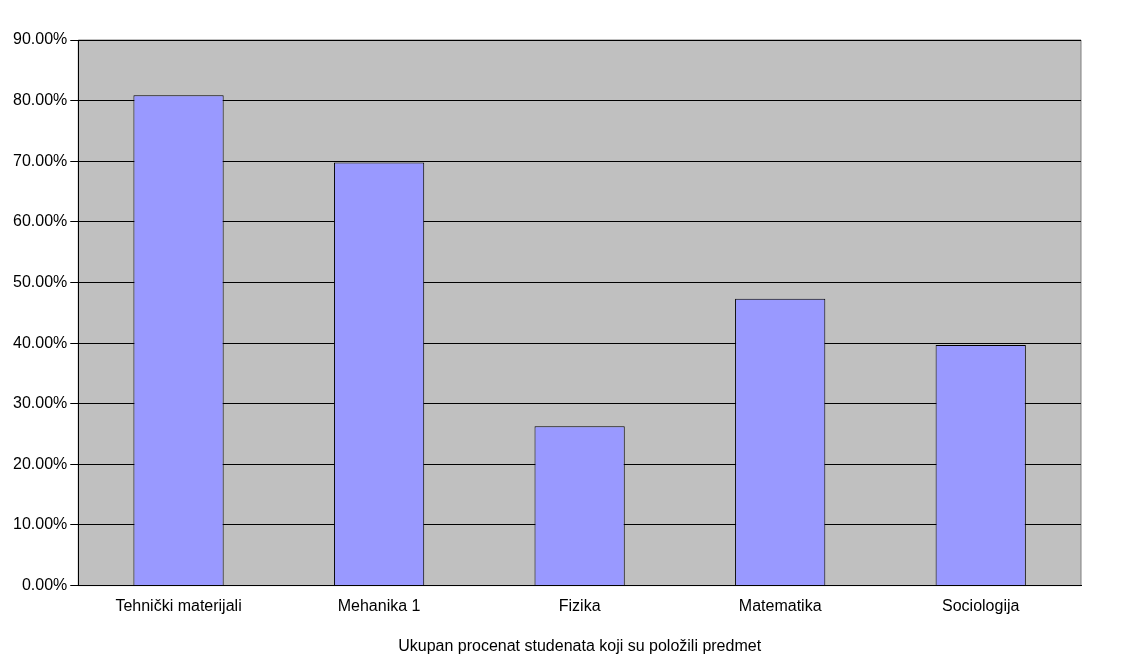 The height and width of the screenshot is (670, 1121). I want to click on x-tick-label: Tehnički materijali, so click(178, 605).